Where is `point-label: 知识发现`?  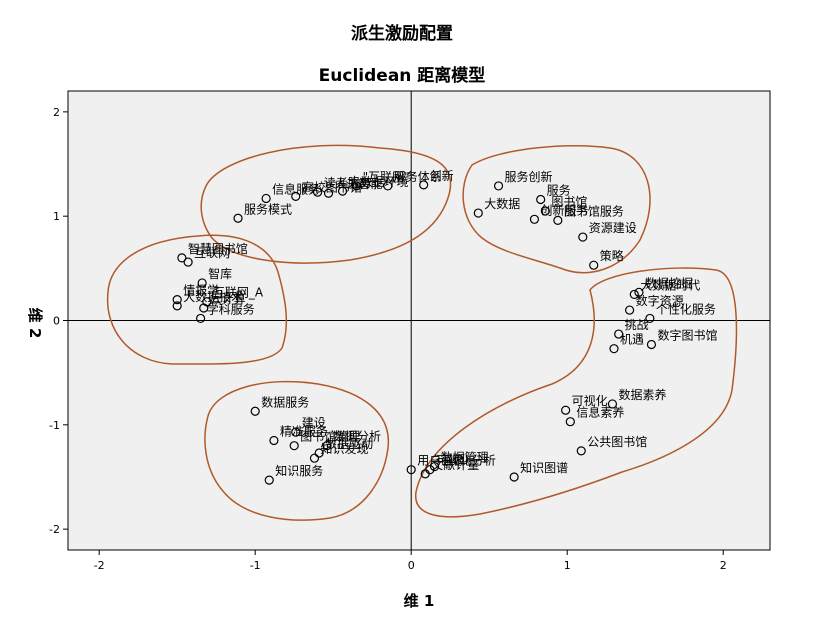
point-label: 知识发现 is located at coordinates (344, 448).